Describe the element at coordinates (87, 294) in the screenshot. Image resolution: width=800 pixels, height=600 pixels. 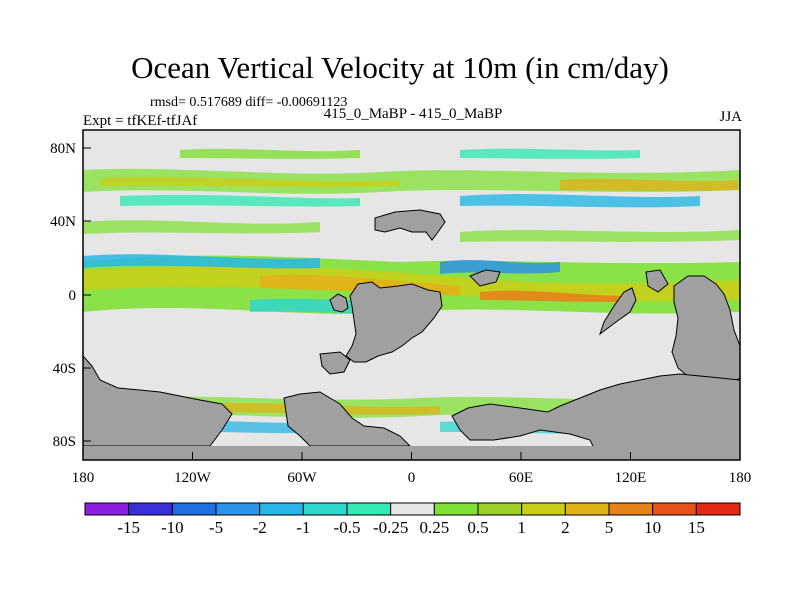
I see `y-axis` at that location.